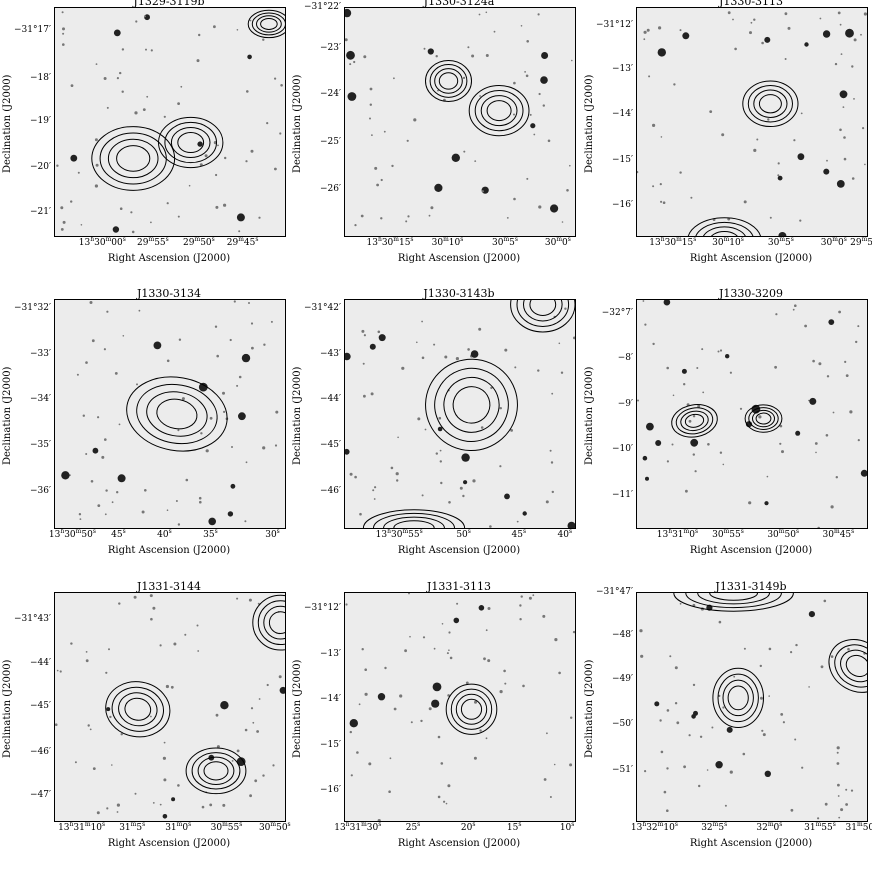 The image size is (872, 870). What do you see at coordinates (170, 414) in the screenshot?
I see `sky-image` at bounding box center [170, 414].